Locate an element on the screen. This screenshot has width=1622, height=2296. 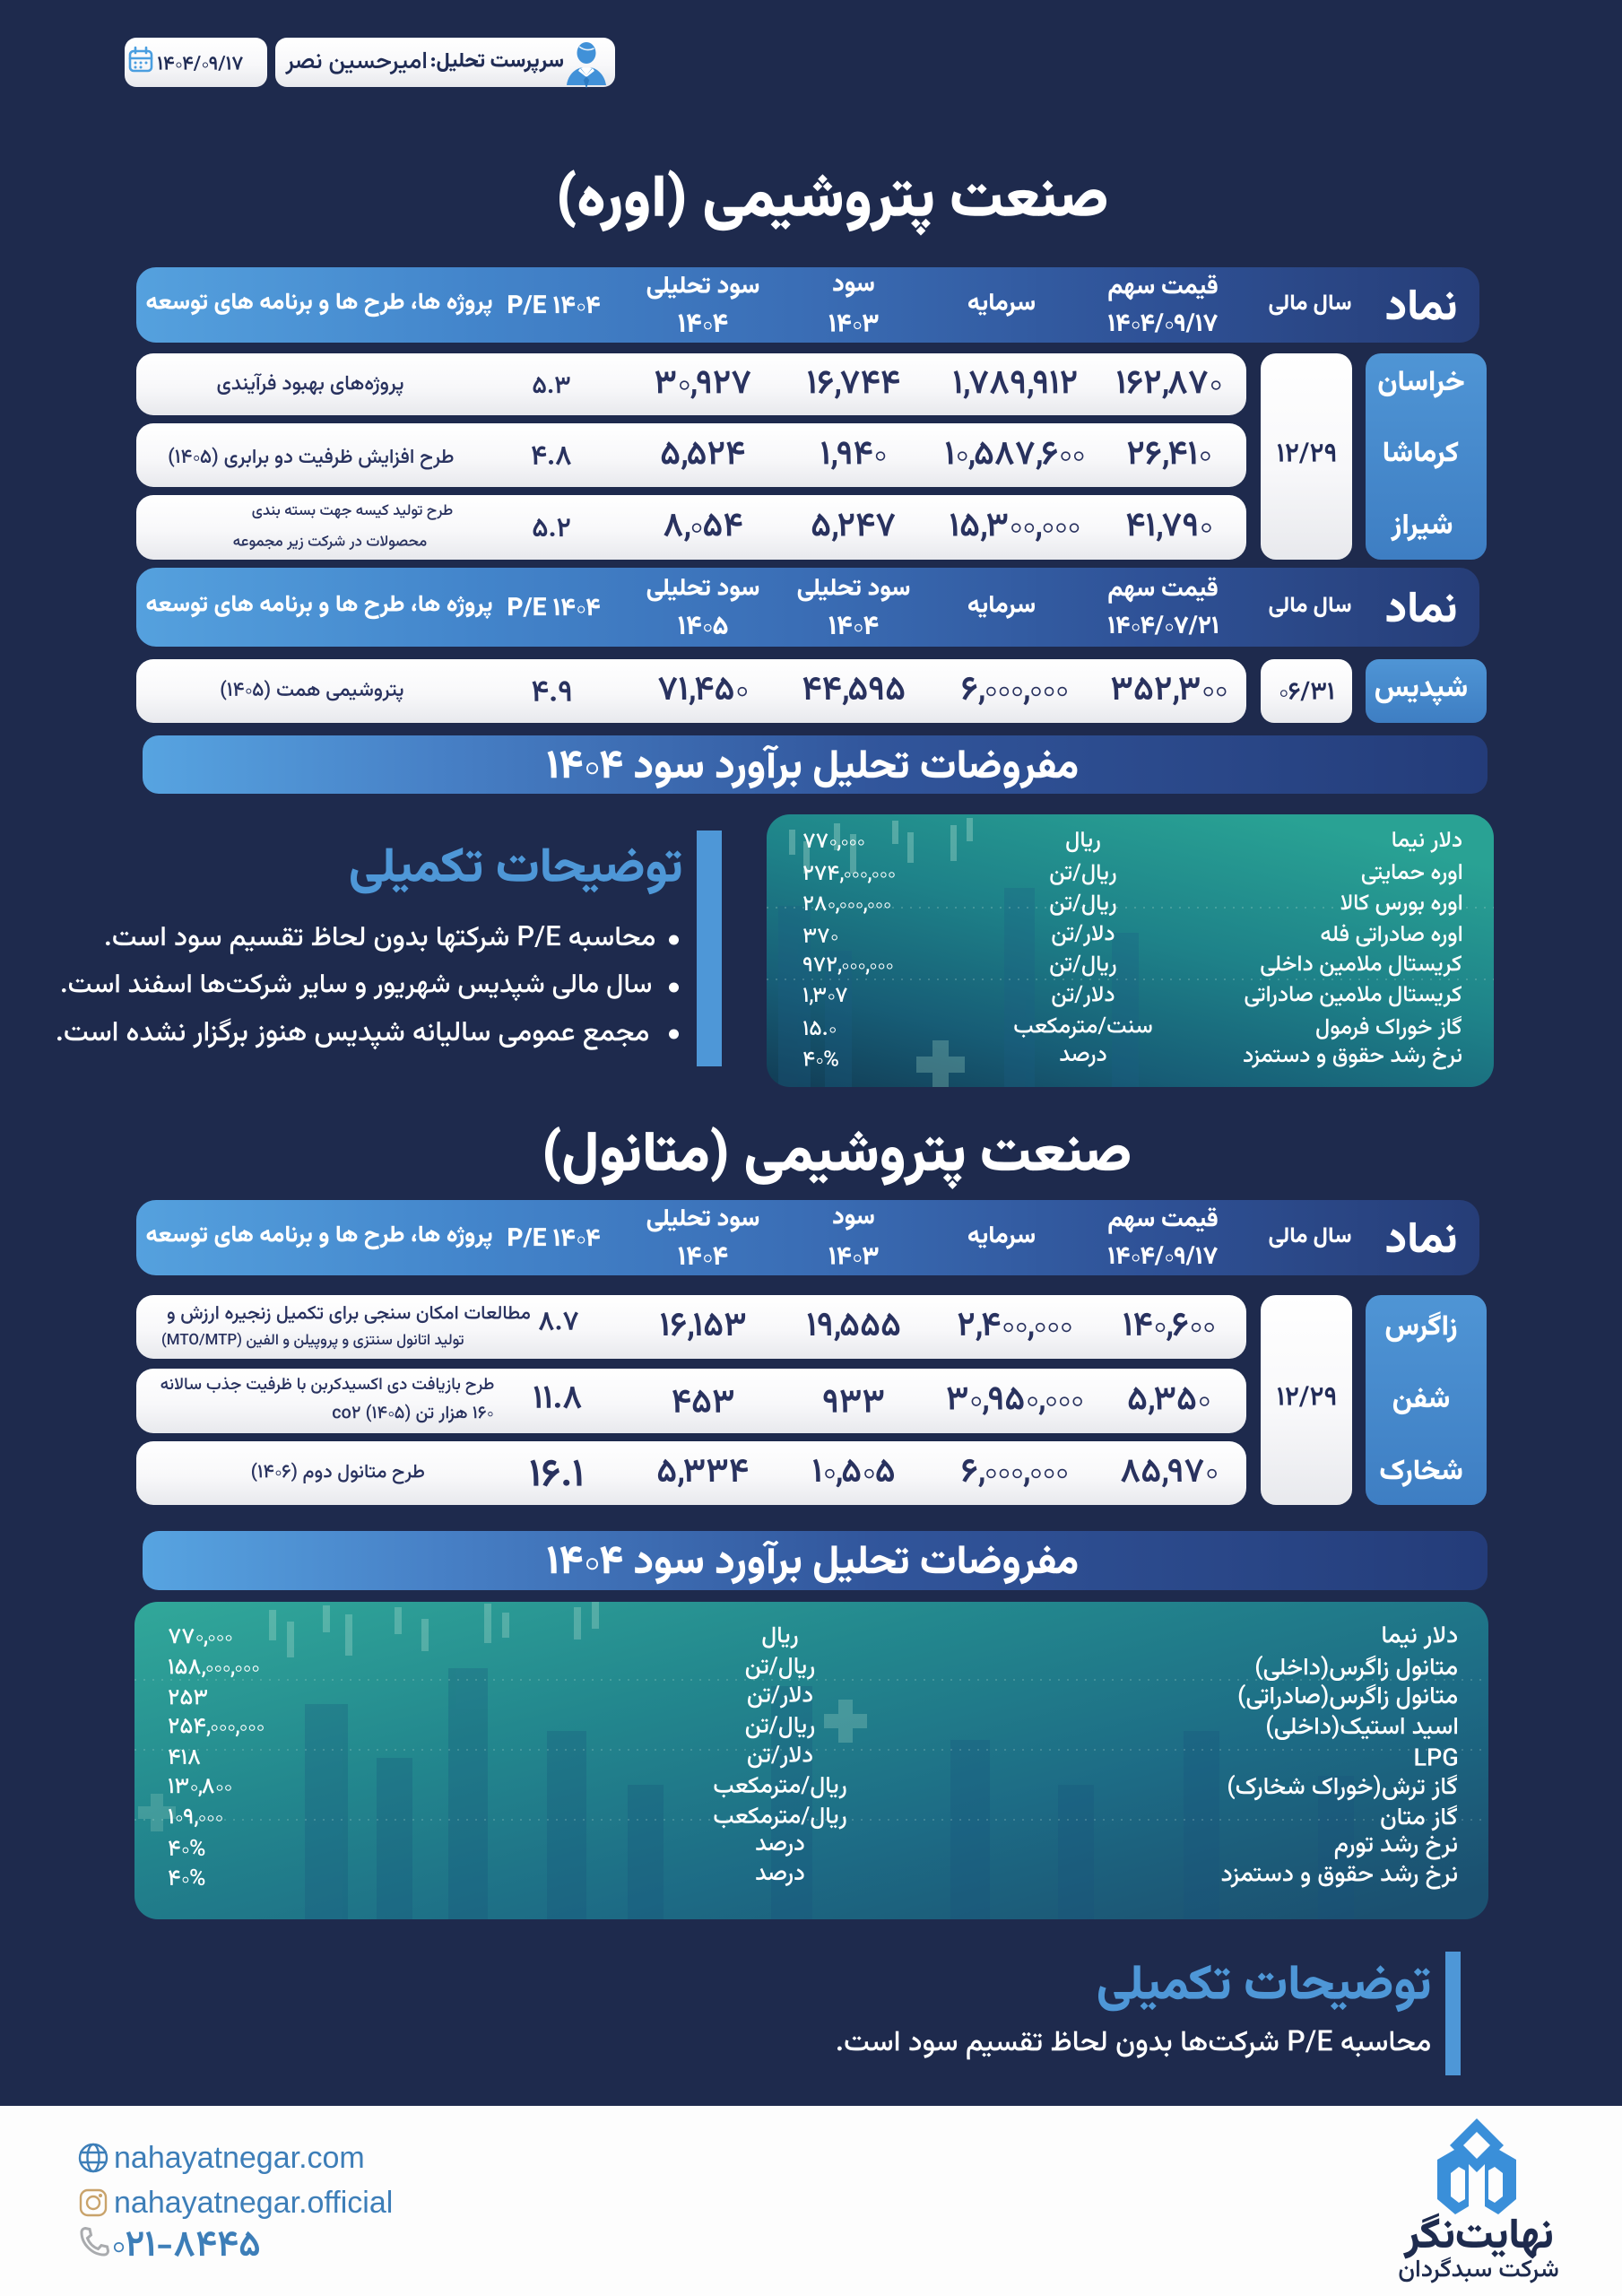
svg-text: nahayatnegar.official is located at coordinates (253, 2203).